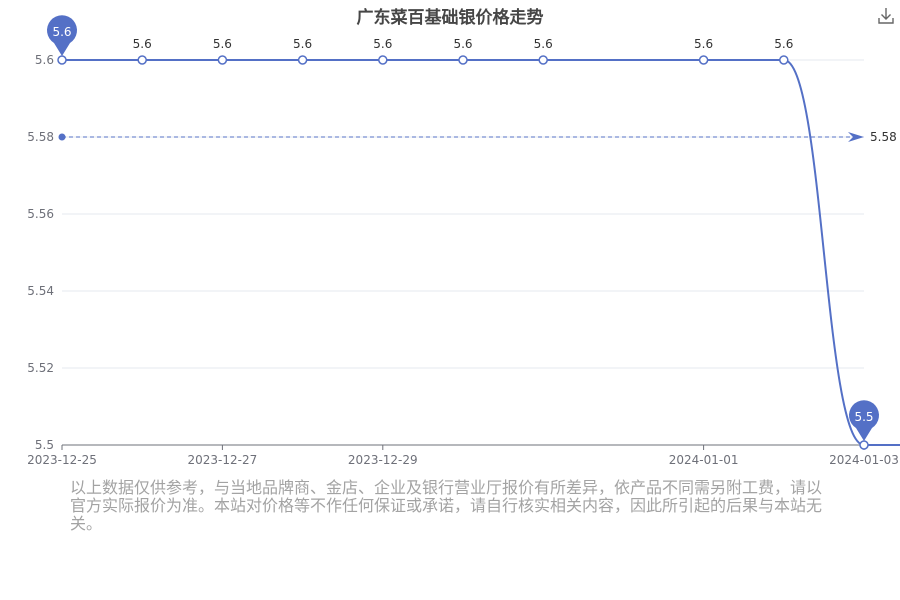 The width and height of the screenshot is (900, 600). What do you see at coordinates (886, 16) in the screenshot?
I see `download-icon` at bounding box center [886, 16].